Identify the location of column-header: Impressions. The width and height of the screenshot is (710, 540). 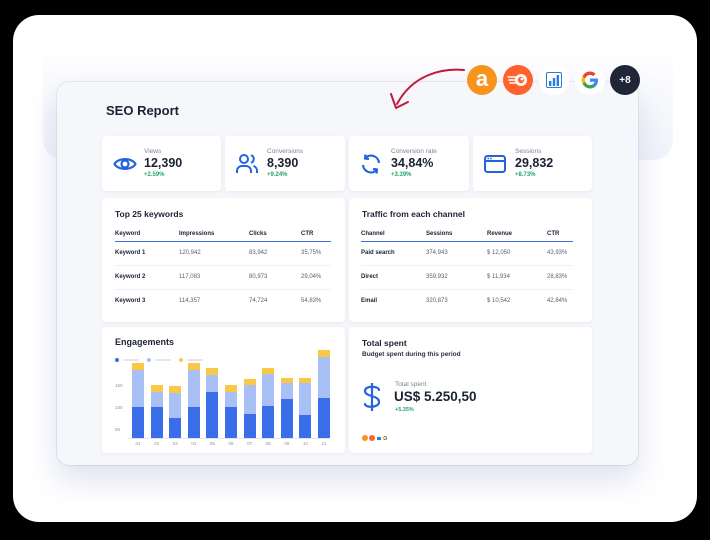
(214, 235).